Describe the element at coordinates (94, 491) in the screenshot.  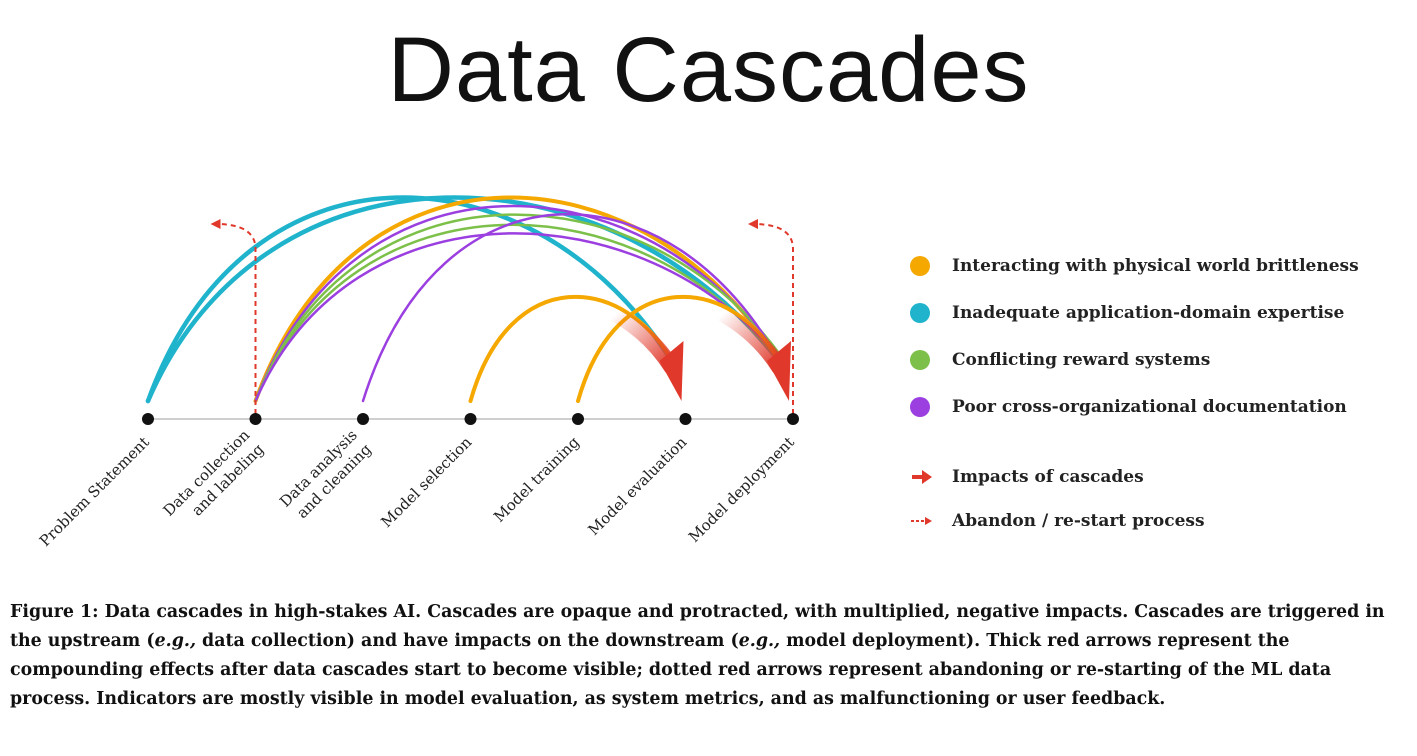
I see `stage-label: Problem Statement` at that location.